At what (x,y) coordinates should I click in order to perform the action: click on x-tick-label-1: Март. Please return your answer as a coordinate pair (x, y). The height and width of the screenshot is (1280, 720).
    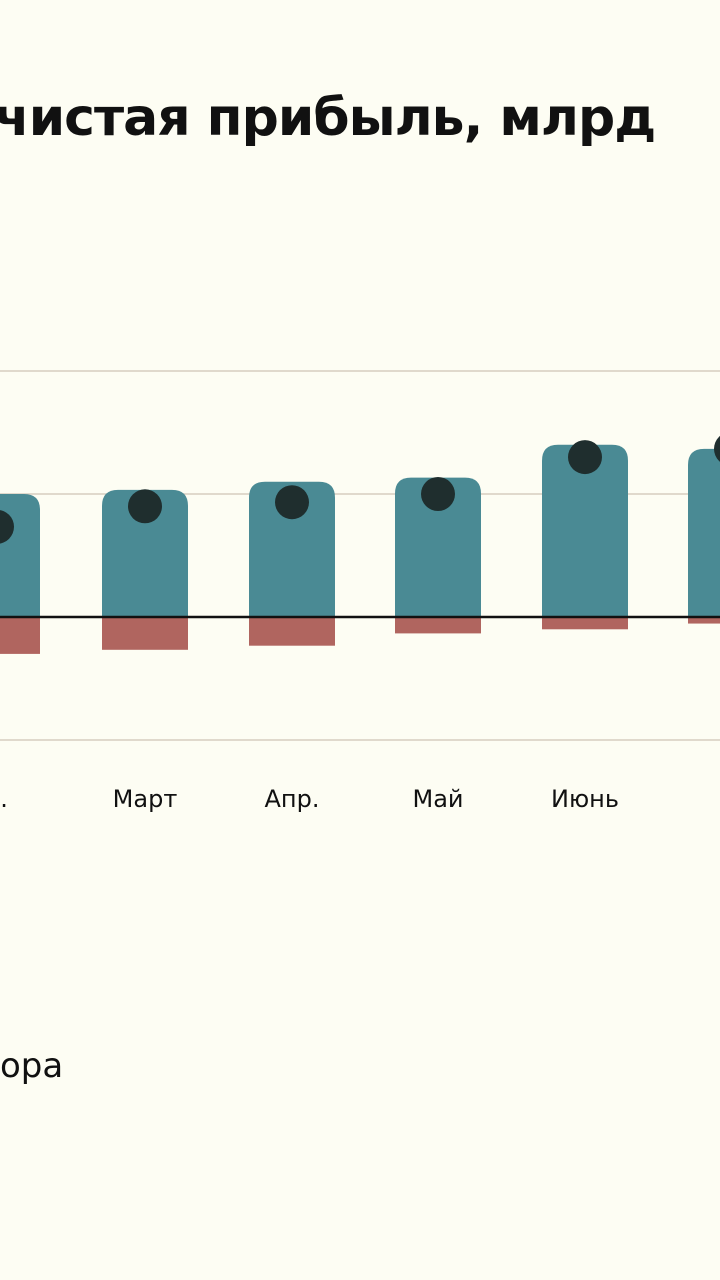
    Looking at the image, I should click on (145, 799).